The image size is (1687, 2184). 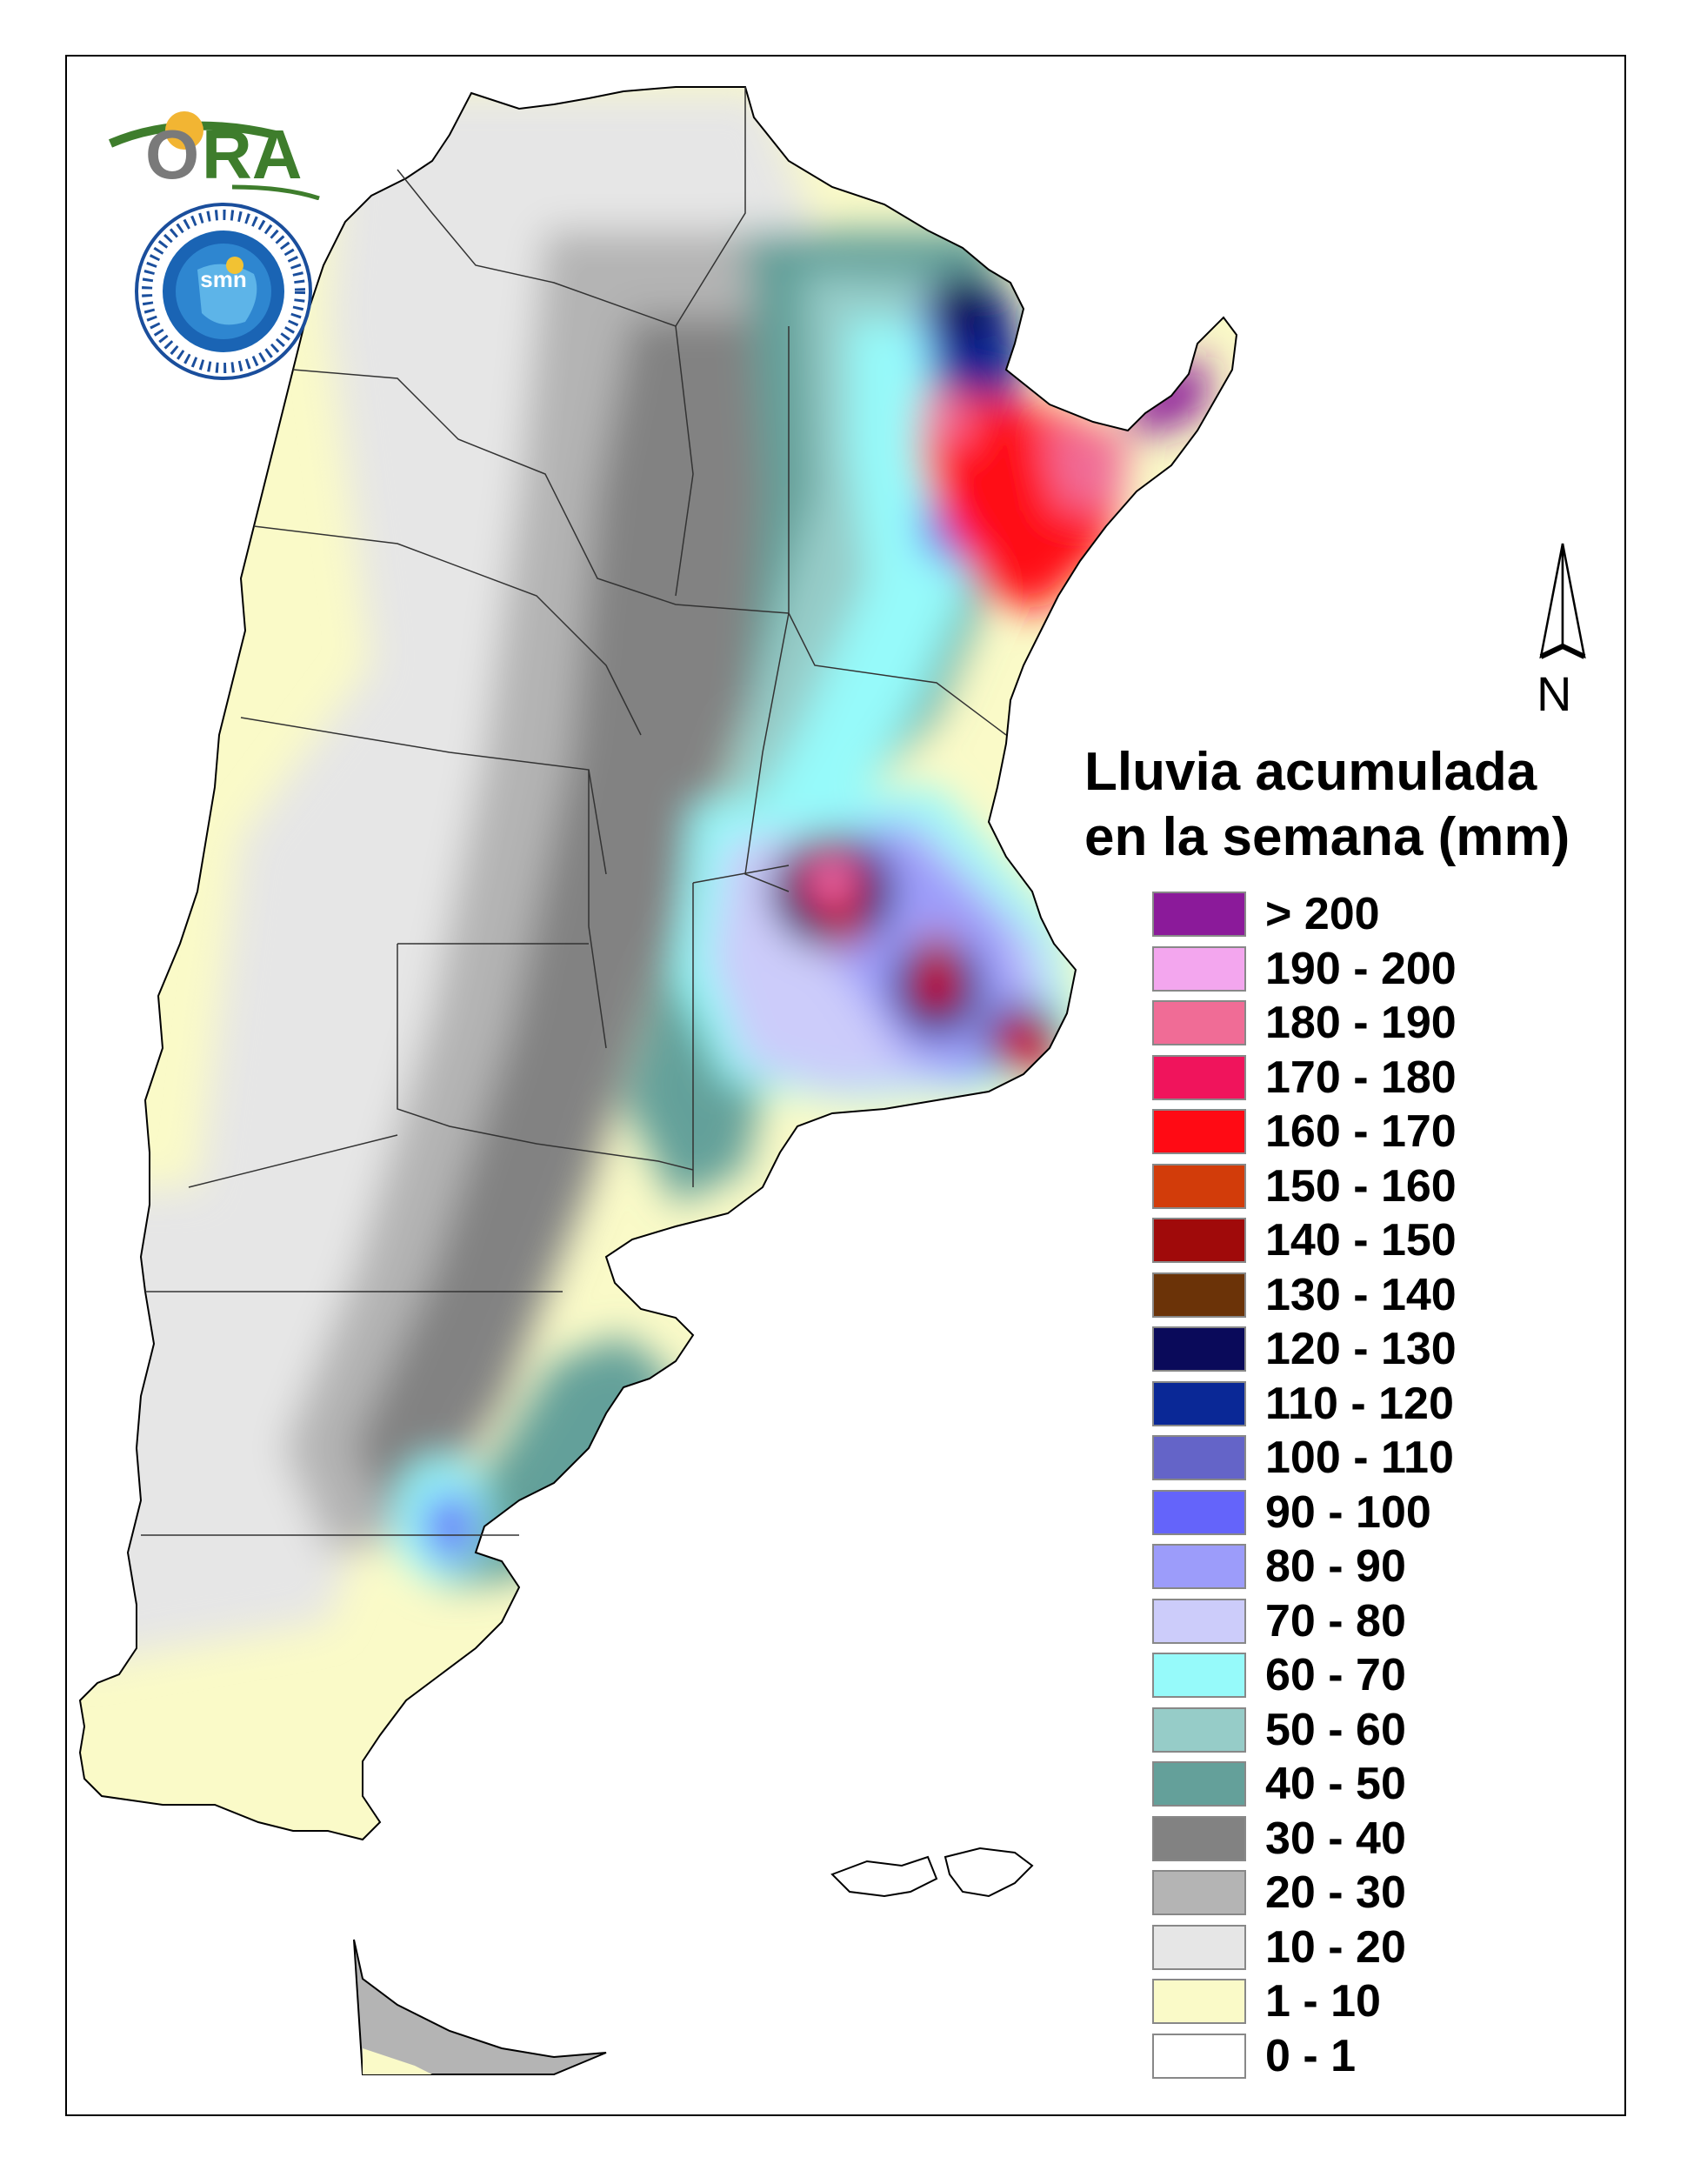 I want to click on legend-item: 170 - 180, so click(x=1334, y=1078).